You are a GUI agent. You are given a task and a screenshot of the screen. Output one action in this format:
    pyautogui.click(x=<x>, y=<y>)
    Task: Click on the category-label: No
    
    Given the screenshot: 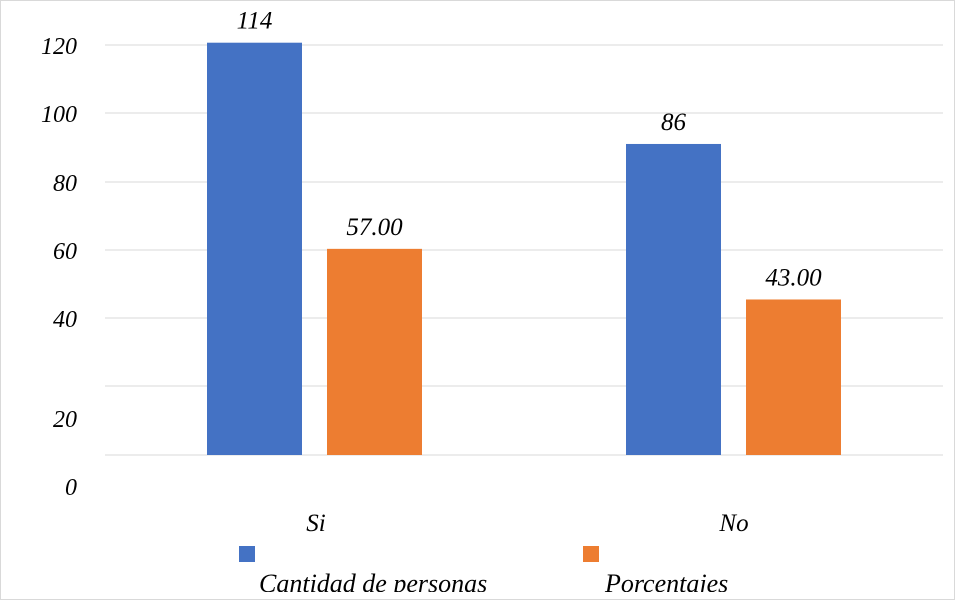 What is the action you would take?
    pyautogui.click(x=733, y=523)
    